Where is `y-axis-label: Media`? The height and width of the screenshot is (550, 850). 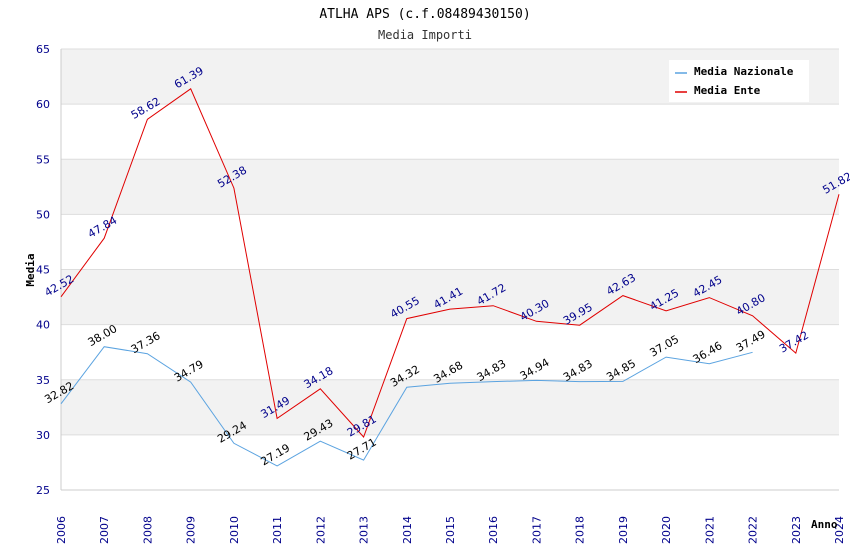 y-axis-label: Media is located at coordinates (30, 269).